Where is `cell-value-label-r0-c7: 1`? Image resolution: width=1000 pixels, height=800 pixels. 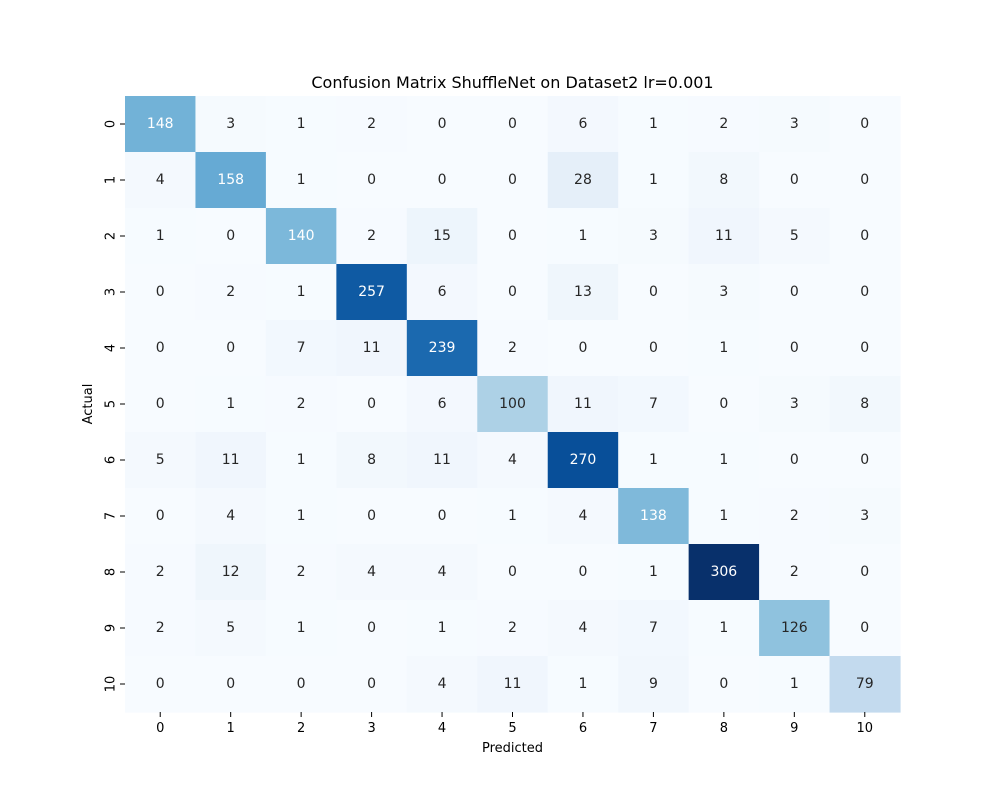 cell-value-label-r0-c7: 1 is located at coordinates (653, 124).